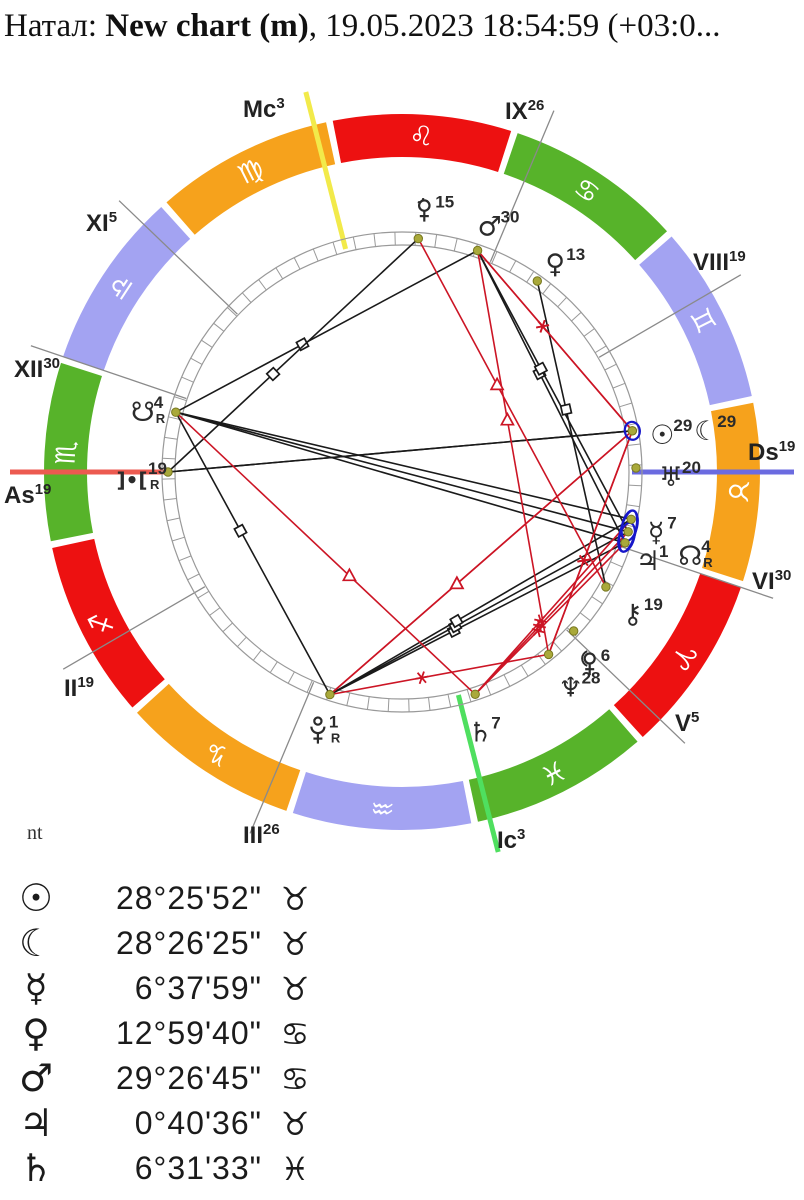 The height and width of the screenshot is (1200, 804). Describe the element at coordinates (670, 316) in the screenshot. I see `house-cusp-h8` at that location.